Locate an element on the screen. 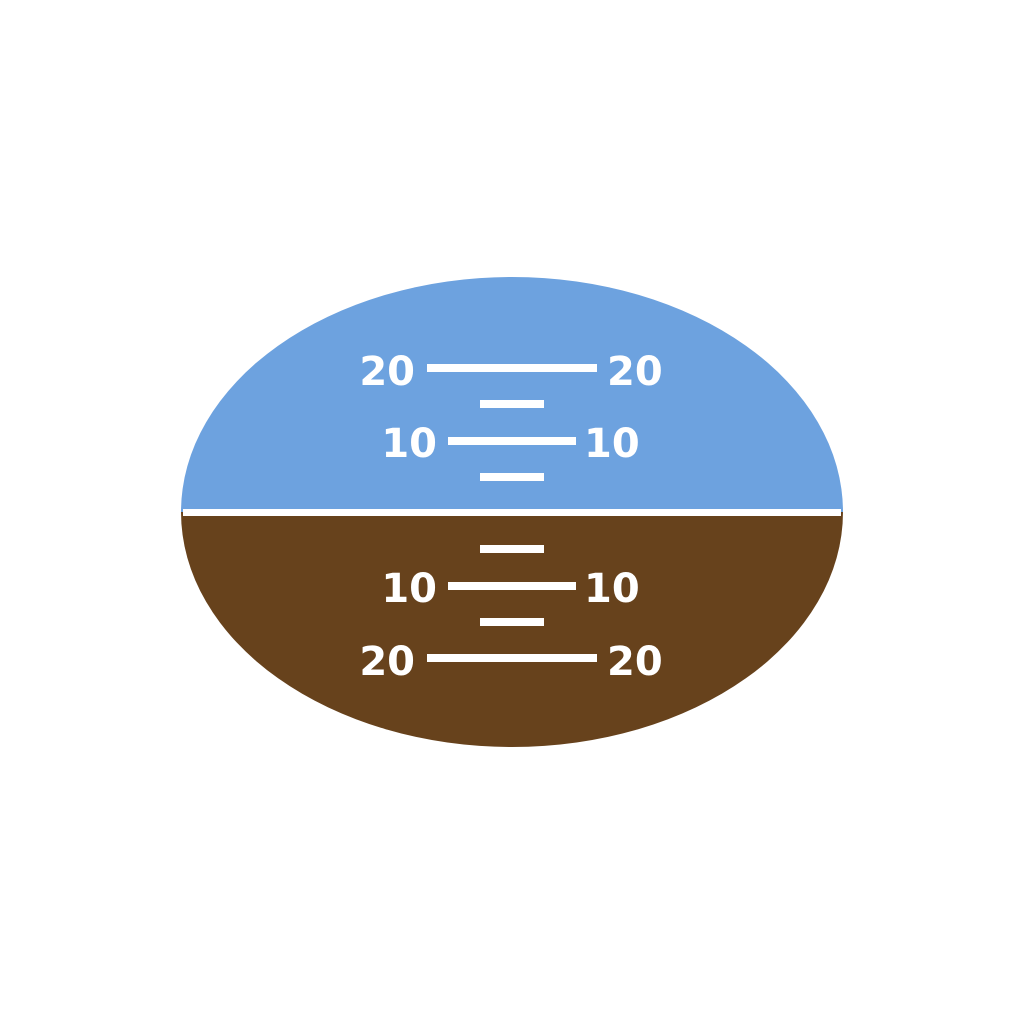  pitch-label-down-10-left: 10 is located at coordinates (409, 589).